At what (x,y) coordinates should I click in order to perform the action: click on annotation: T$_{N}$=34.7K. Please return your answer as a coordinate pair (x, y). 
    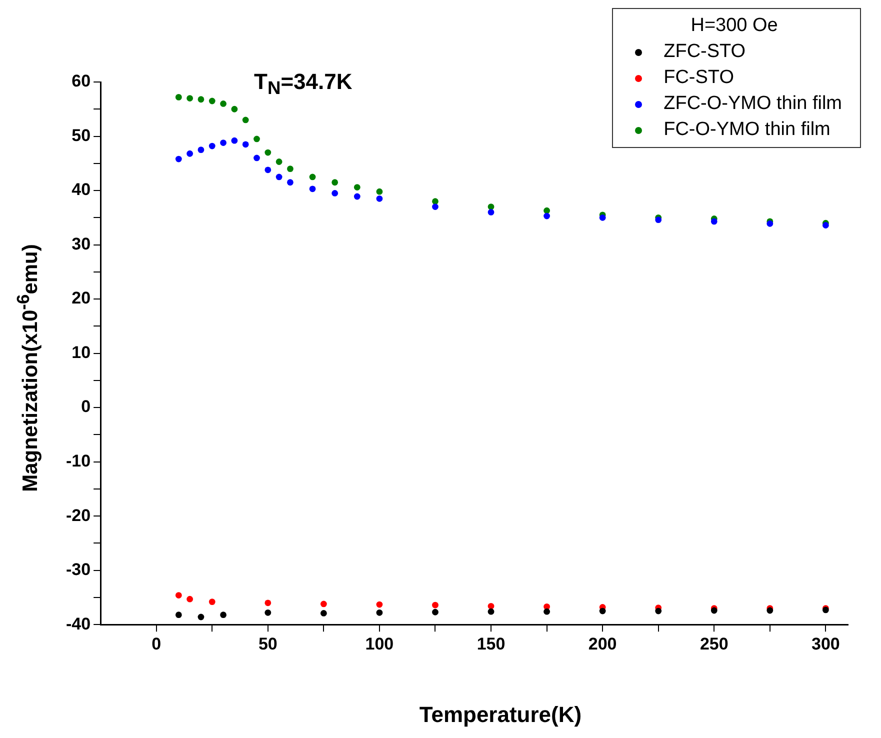
    Looking at the image, I should click on (303, 84).